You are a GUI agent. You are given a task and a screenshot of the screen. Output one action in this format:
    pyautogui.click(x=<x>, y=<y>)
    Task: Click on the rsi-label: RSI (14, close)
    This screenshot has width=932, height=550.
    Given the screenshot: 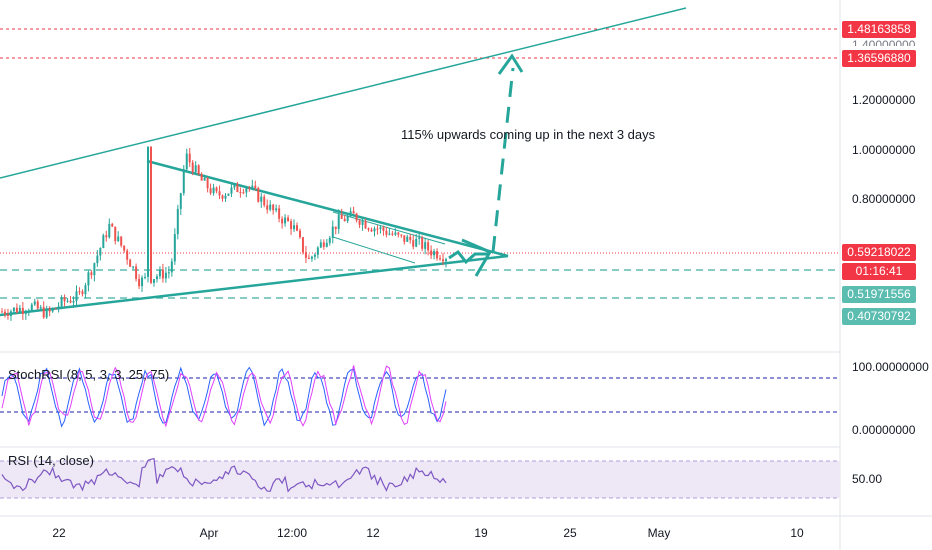 What is the action you would take?
    pyautogui.click(x=51, y=460)
    